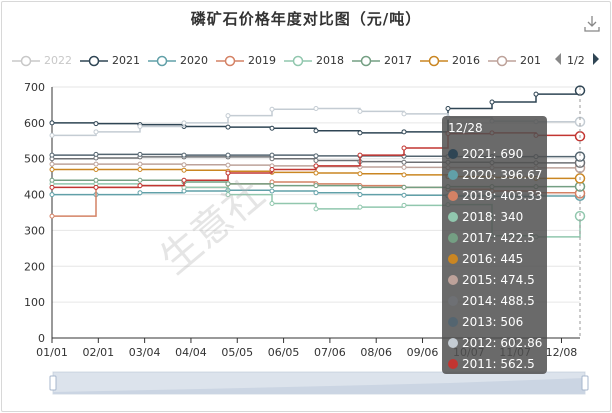  What do you see at coordinates (306, 19) in the screenshot?
I see `chart-title: 磷矿石价格年度对比图（元/吨）` at bounding box center [306, 19].